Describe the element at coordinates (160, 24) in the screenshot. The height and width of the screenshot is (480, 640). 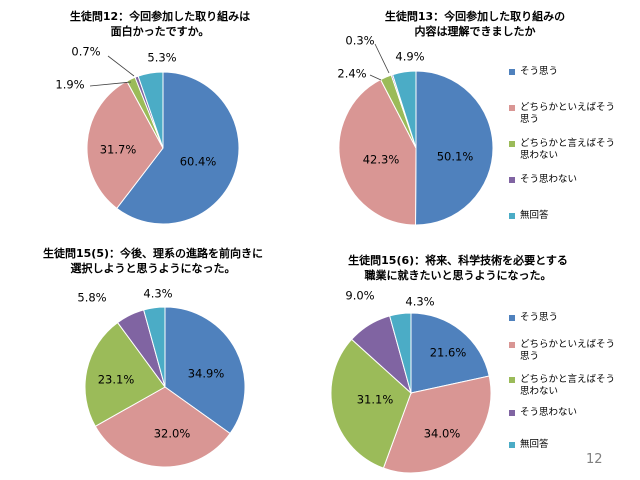
I see `chart-title-q12: 生徒問12：今回参加した取り組みは 面白かったですか。` at that location.